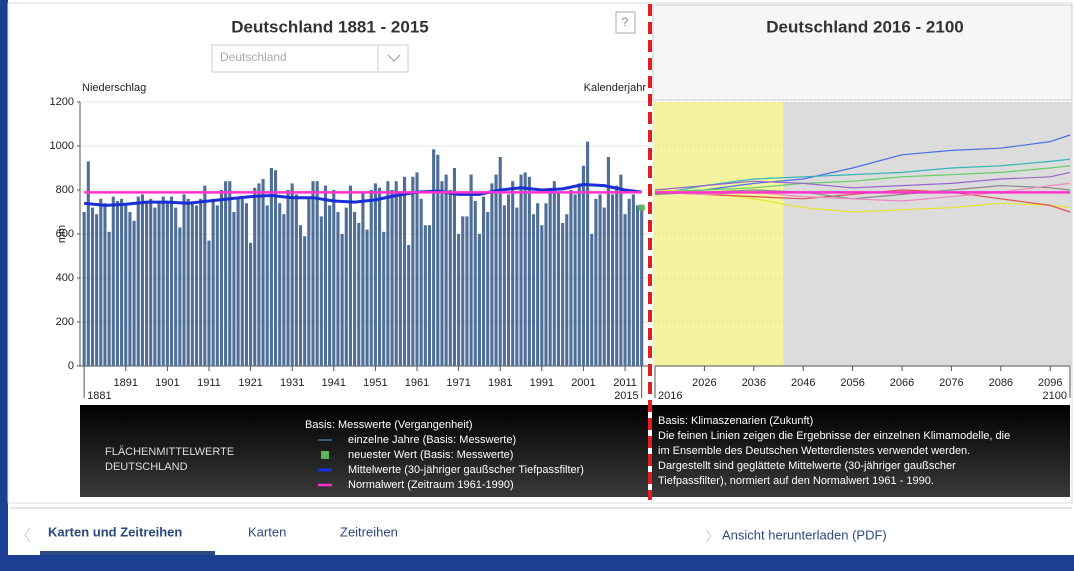 The image size is (1074, 571). What do you see at coordinates (65, 278) in the screenshot?
I see `y-tick-label: 400` at bounding box center [65, 278].